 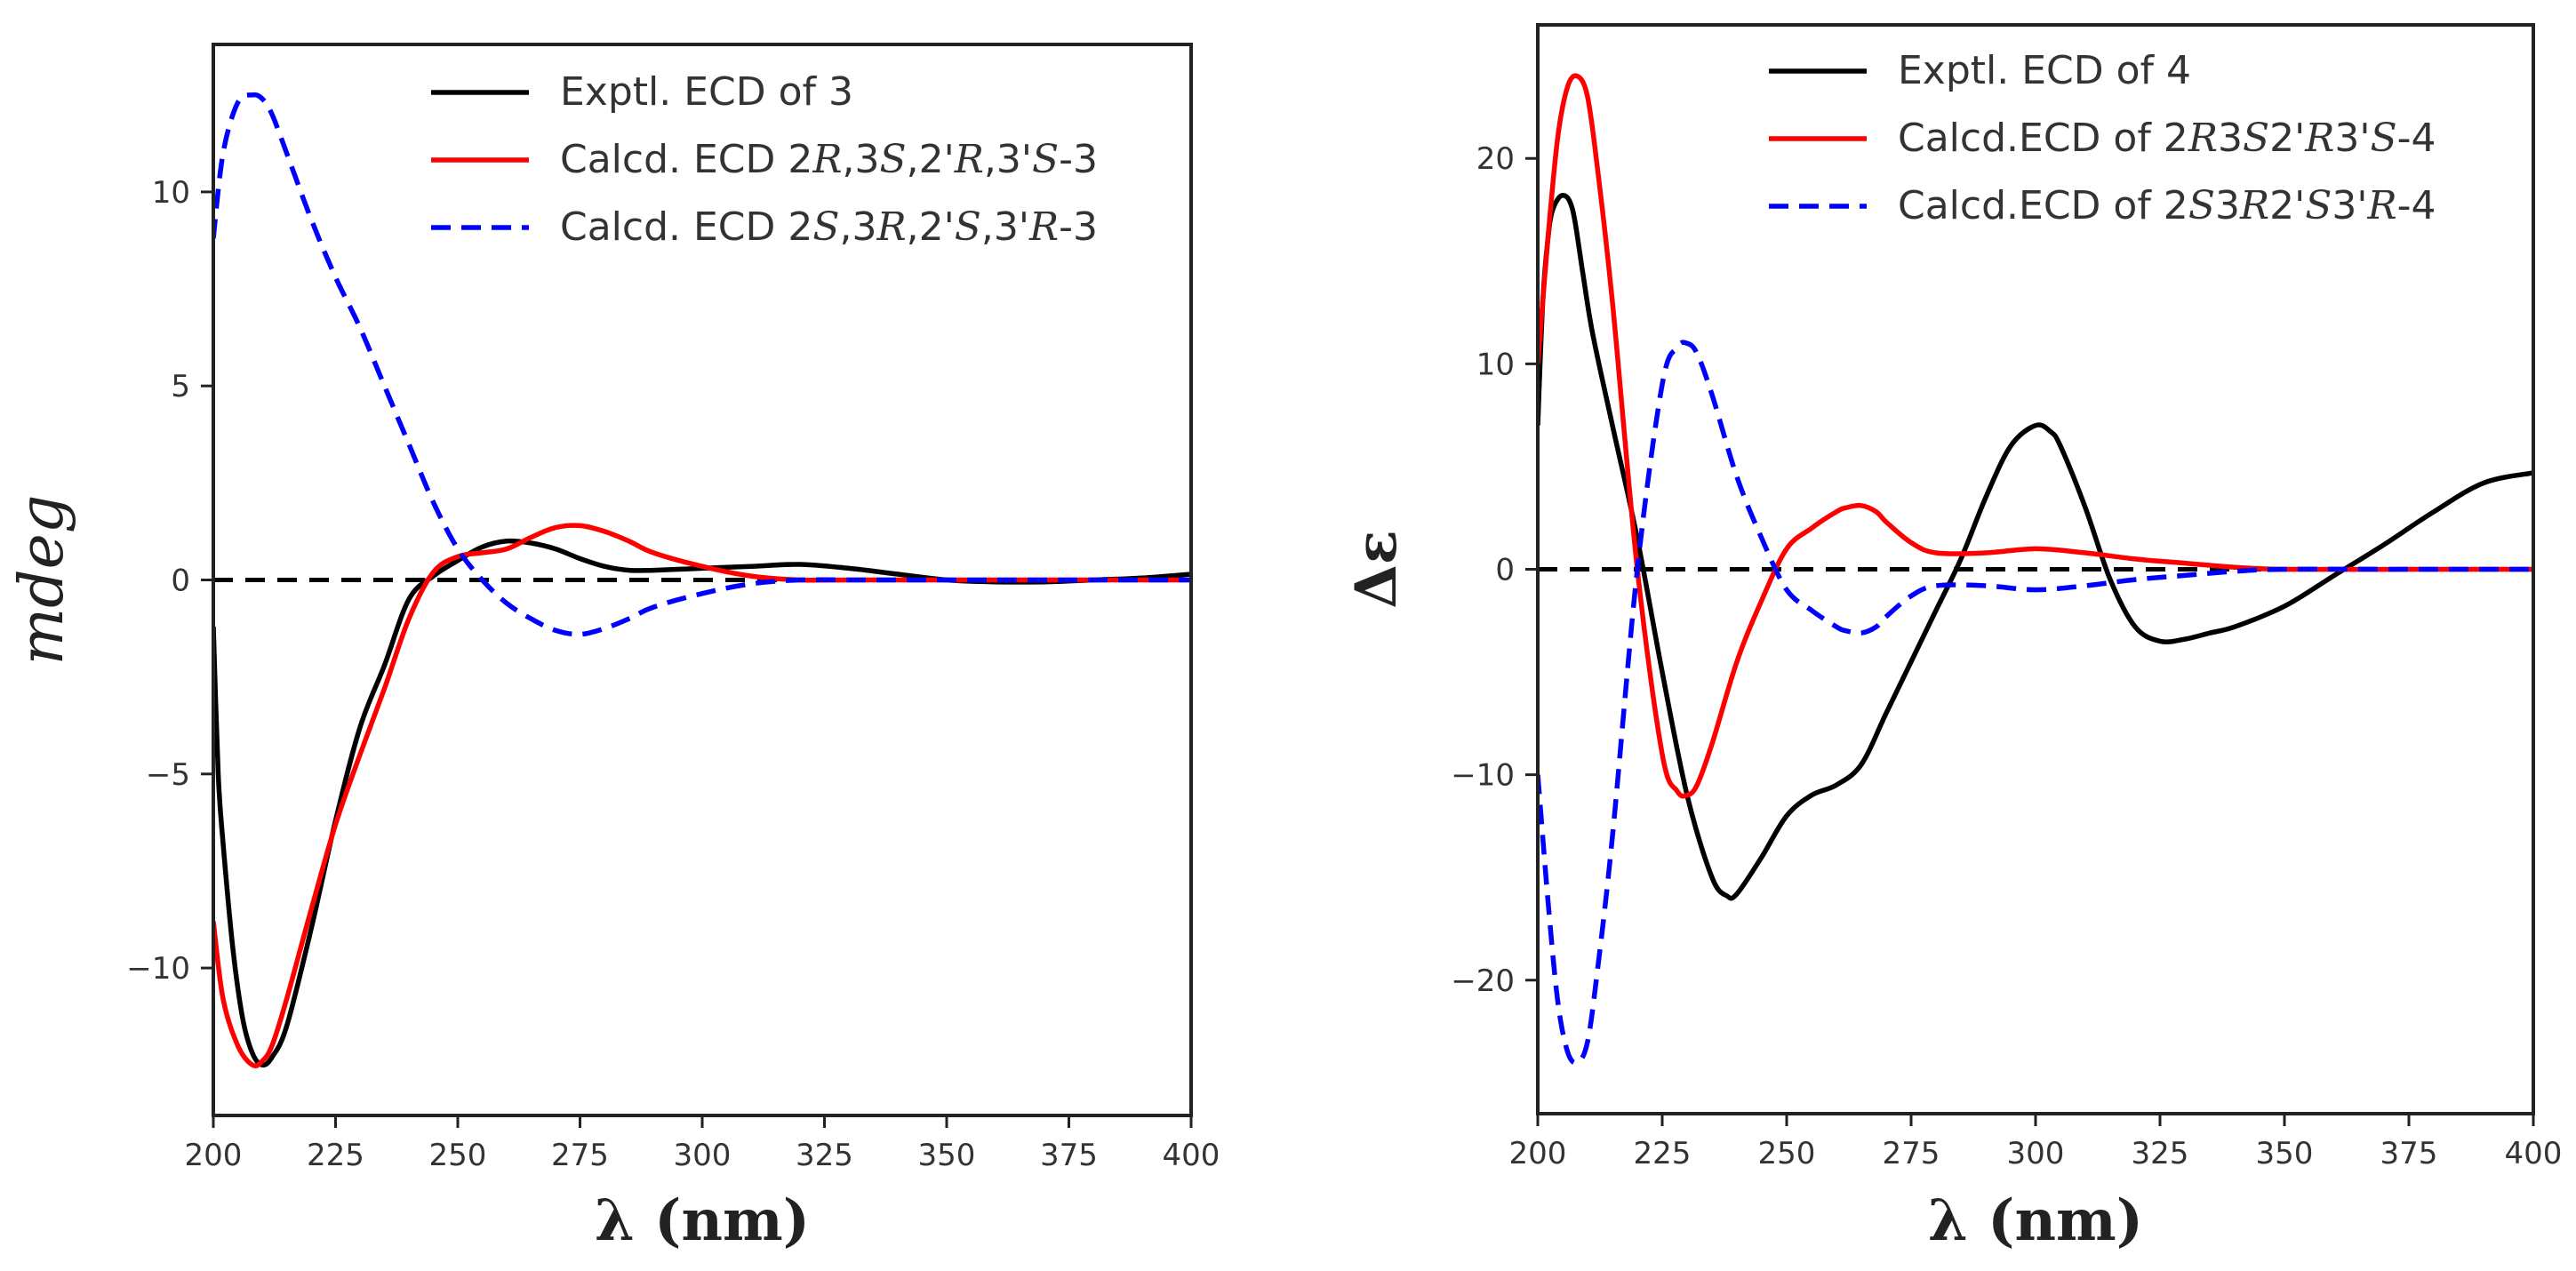 What do you see at coordinates (2167, 138) in the screenshot?
I see `legend-label-2: Calcd.ECD of 2R3S2'R3'S-4` at bounding box center [2167, 138].